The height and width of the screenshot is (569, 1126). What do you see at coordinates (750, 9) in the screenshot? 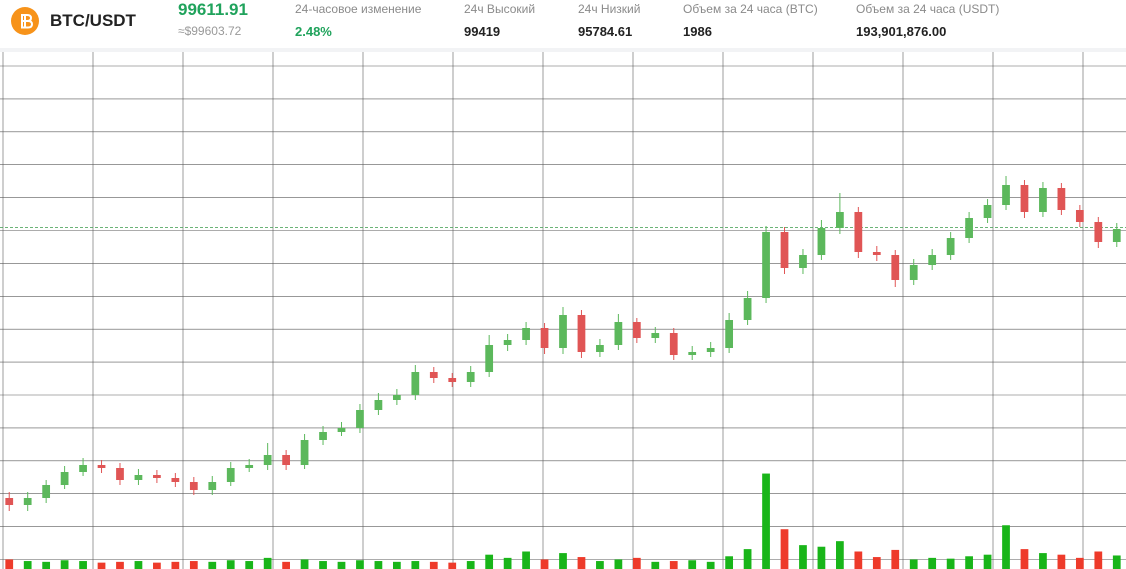
I see `stat-label: Объем за 24 часа (BTC)` at bounding box center [750, 9].